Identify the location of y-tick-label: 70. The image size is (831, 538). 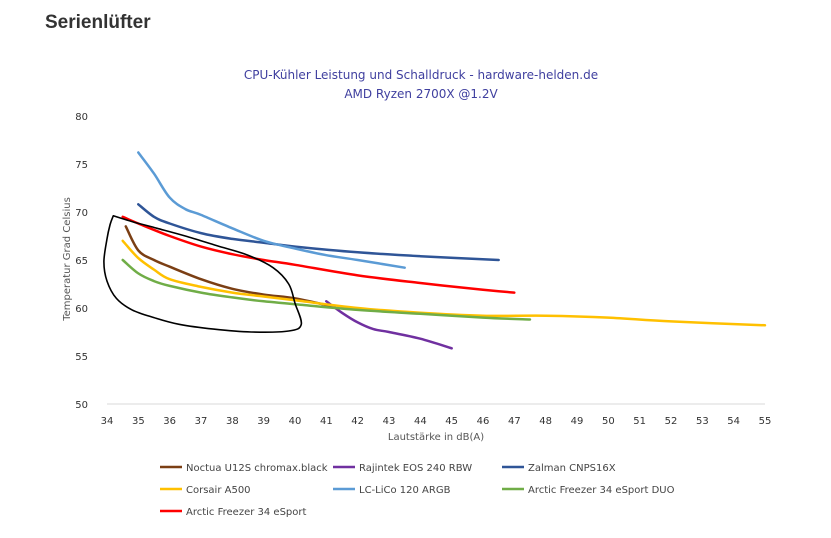
(81, 213).